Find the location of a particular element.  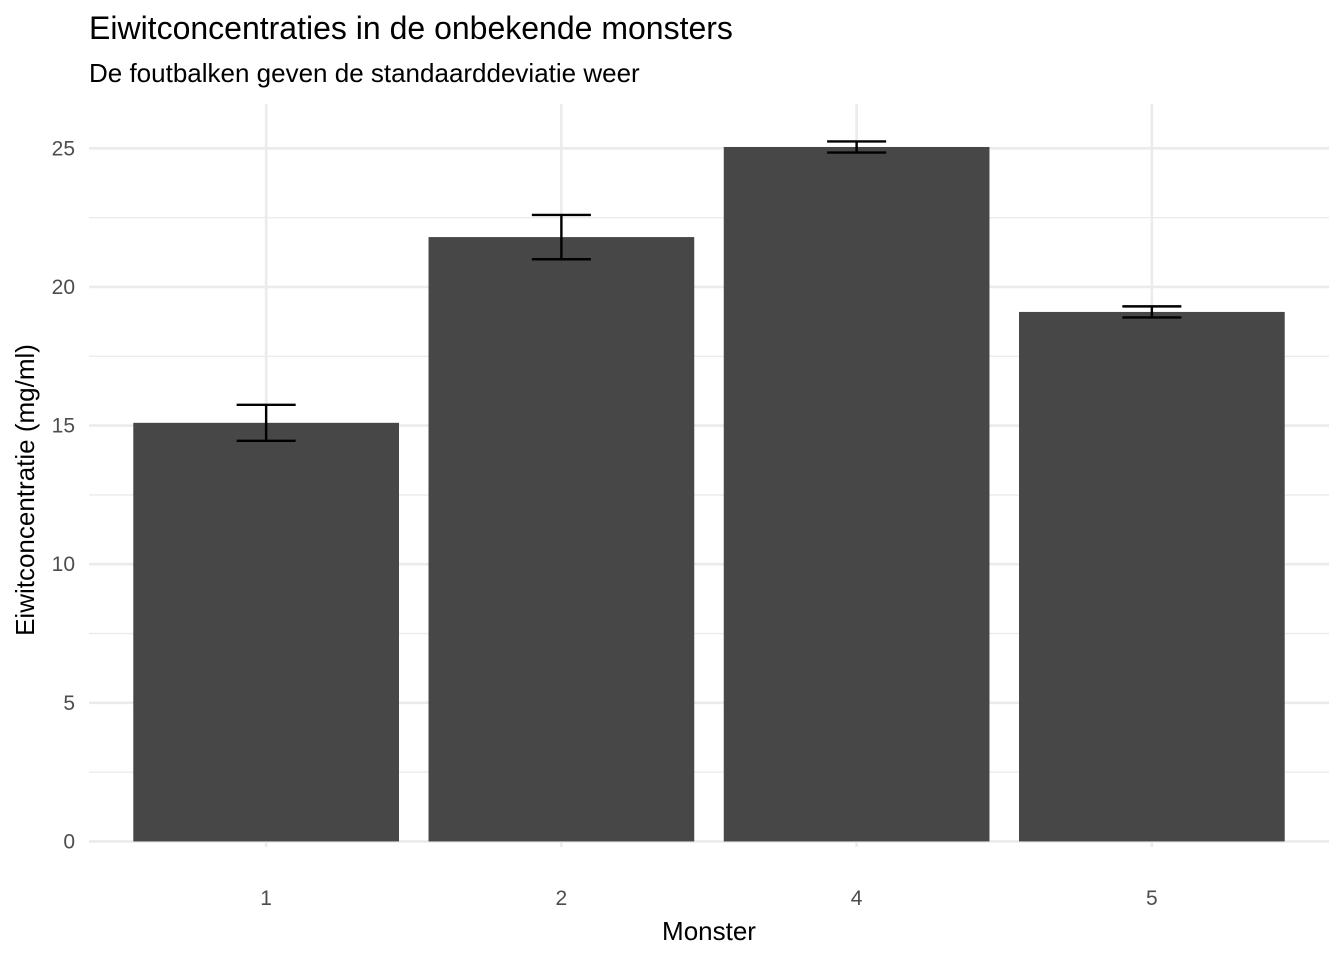

x-tick-label: 1 is located at coordinates (266, 898).